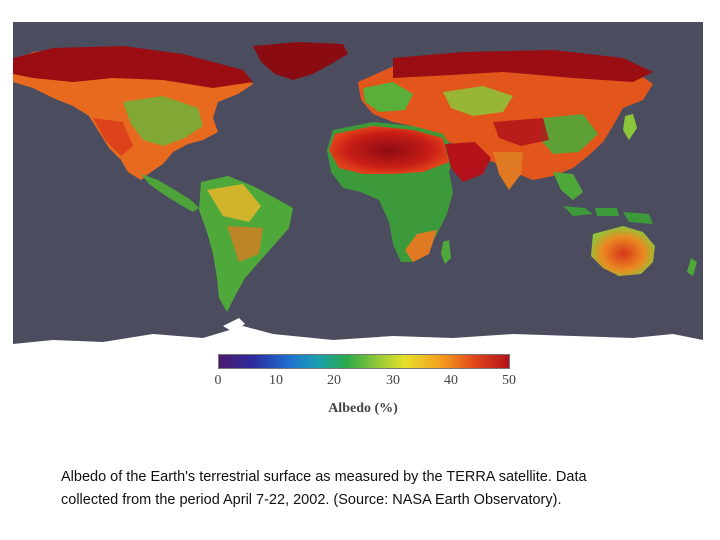 Image resolution: width=720 pixels, height=540 pixels. What do you see at coordinates (692, 267) in the screenshot?
I see `new-zealand` at bounding box center [692, 267].